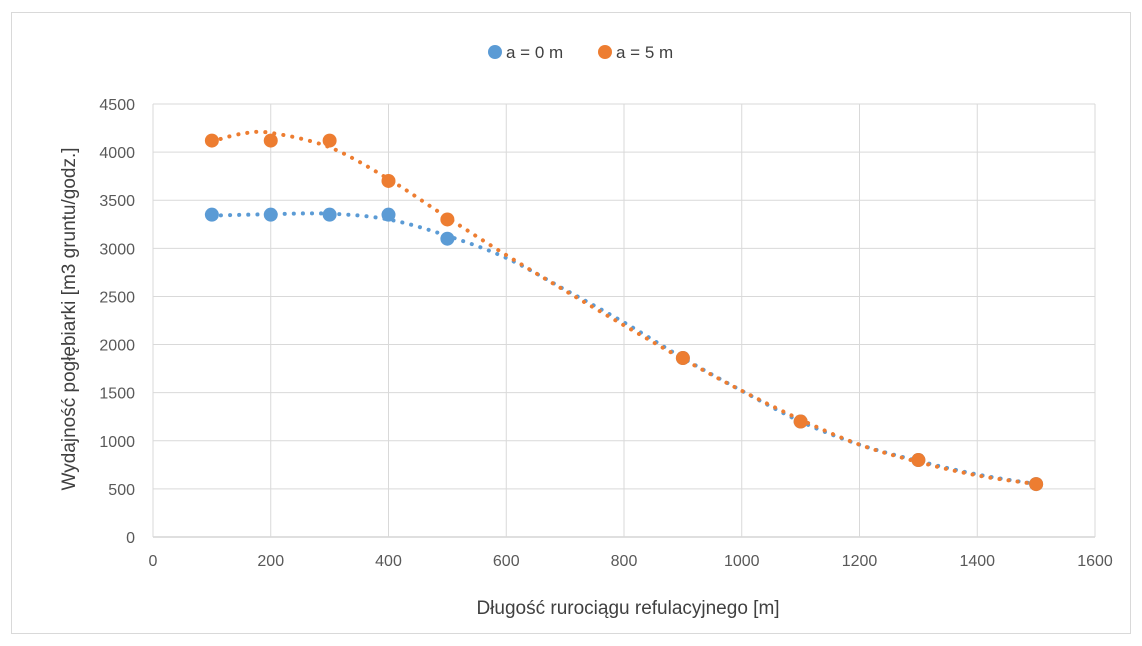 The height and width of the screenshot is (646, 1142). Describe the element at coordinates (153, 561) in the screenshot. I see `x-tick-label: 0` at that location.